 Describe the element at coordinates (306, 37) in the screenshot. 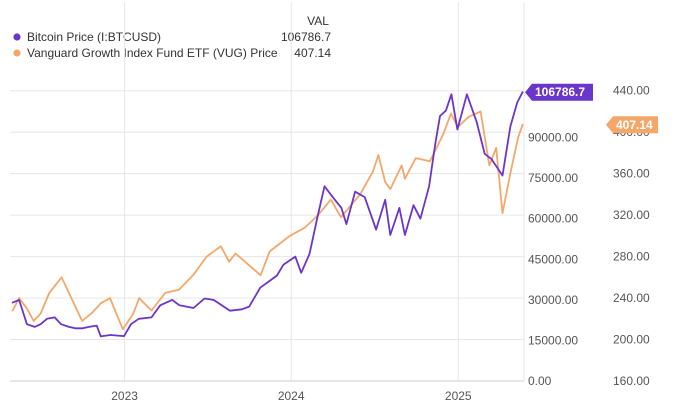

I see `legend-value-btc: 106786.7` at that location.